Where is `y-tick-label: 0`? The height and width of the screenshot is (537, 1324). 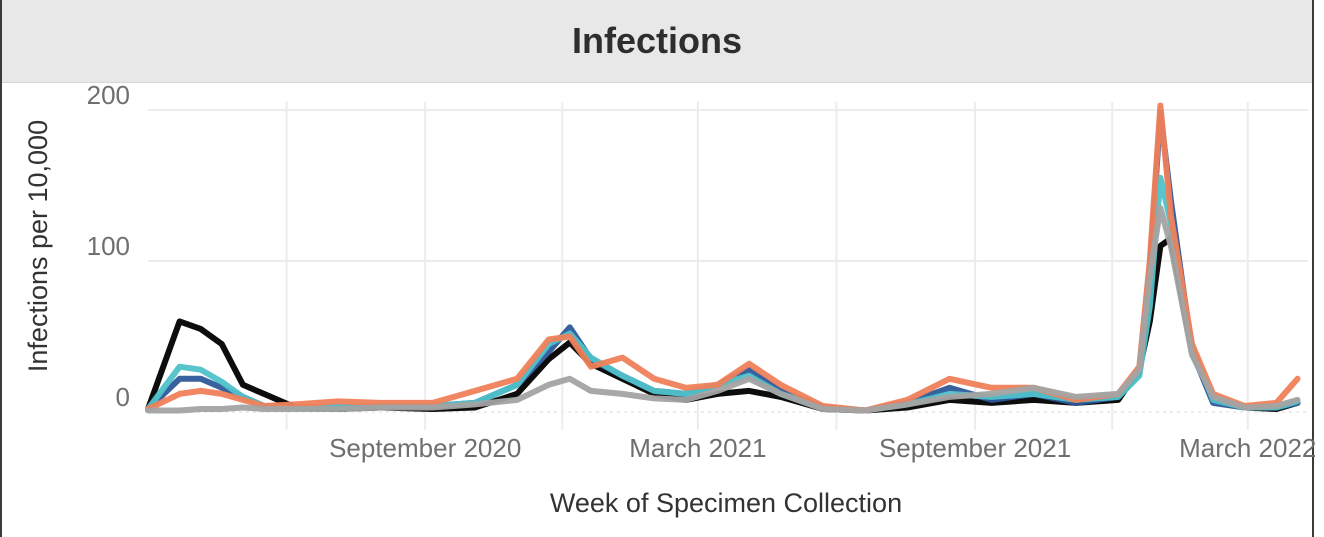 y-tick-label: 0 is located at coordinates (123, 397).